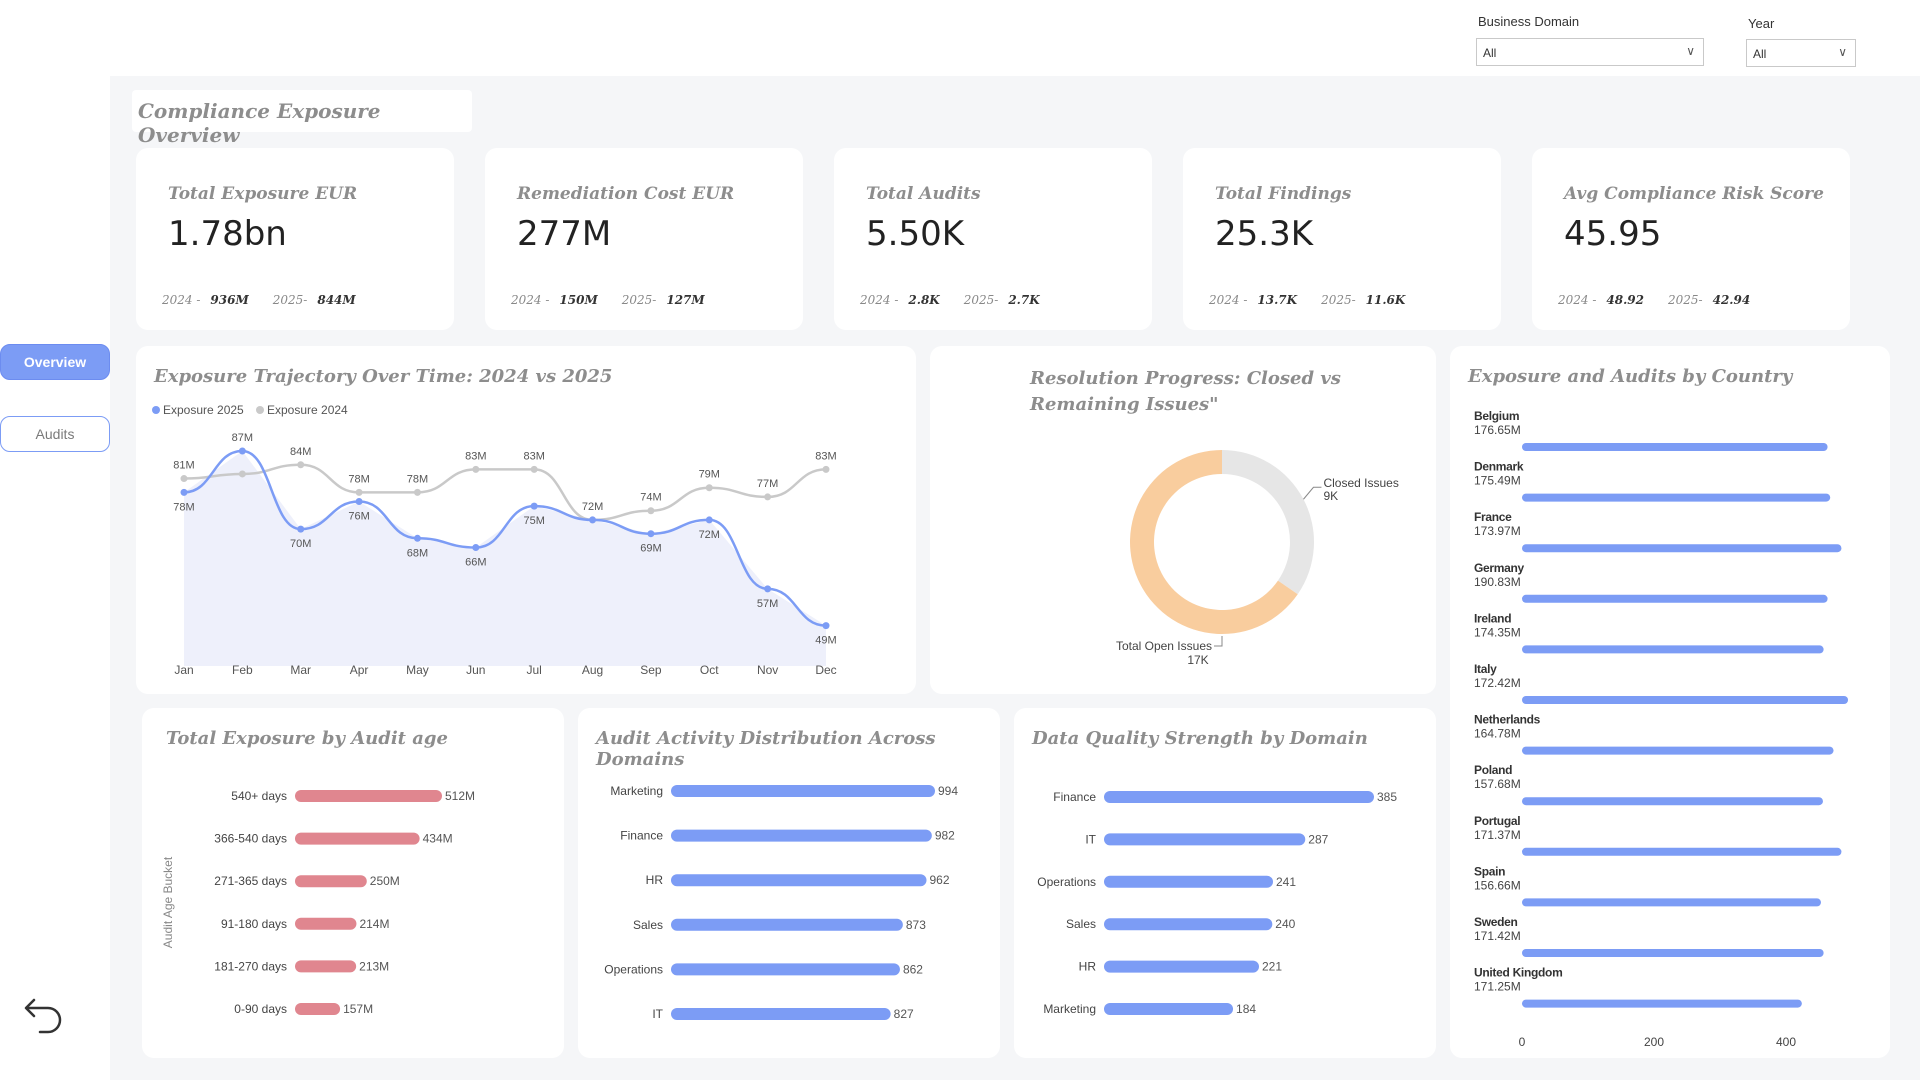 This screenshot has width=1920, height=1080. I want to click on year-filter-label: Year, so click(1761, 23).